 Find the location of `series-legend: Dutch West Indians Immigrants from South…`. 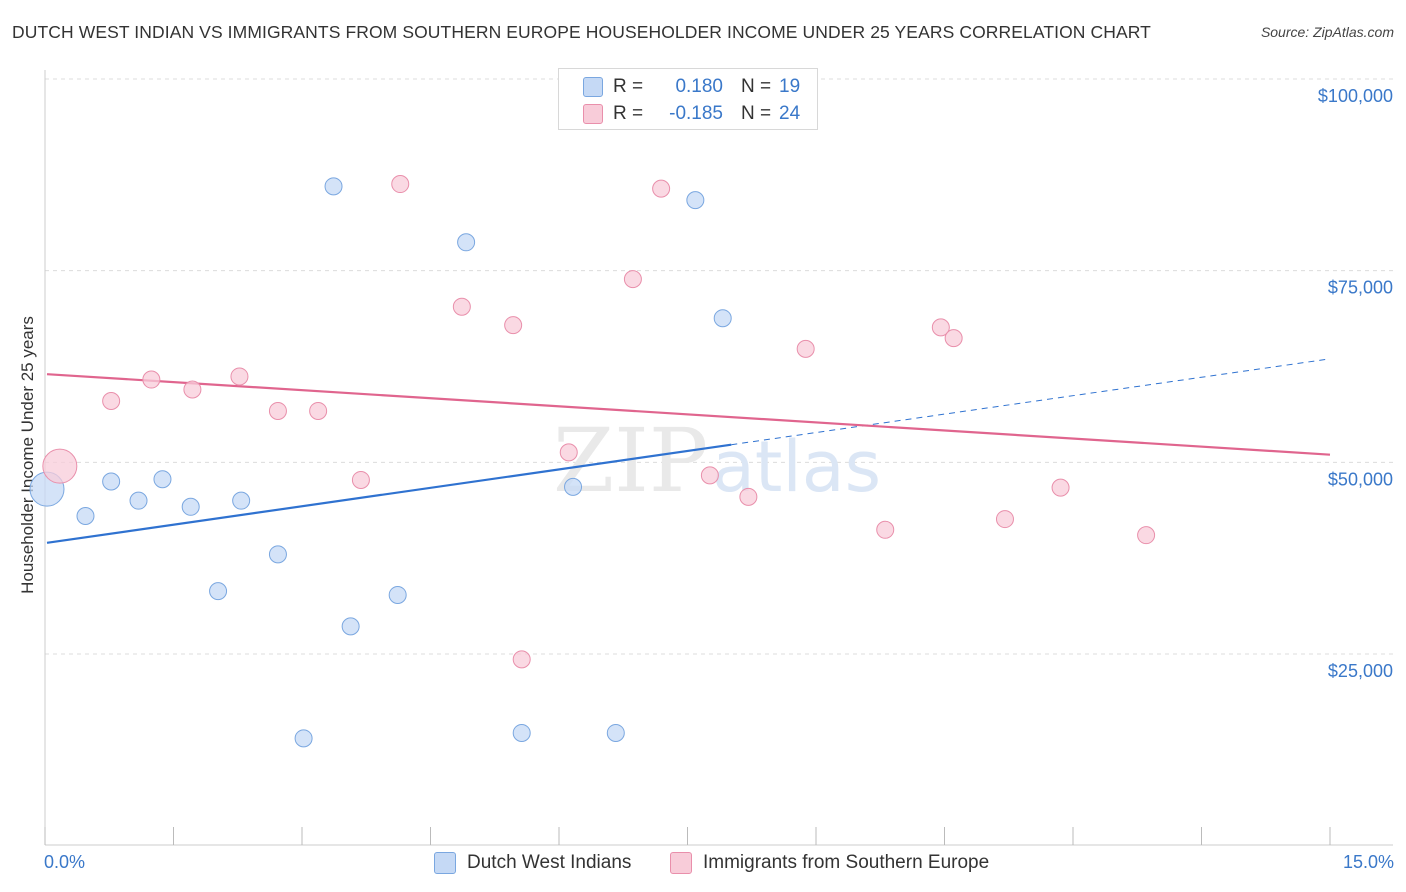

series-legend: Dutch West Indians Immigrants from South… is located at coordinates (703, 864).